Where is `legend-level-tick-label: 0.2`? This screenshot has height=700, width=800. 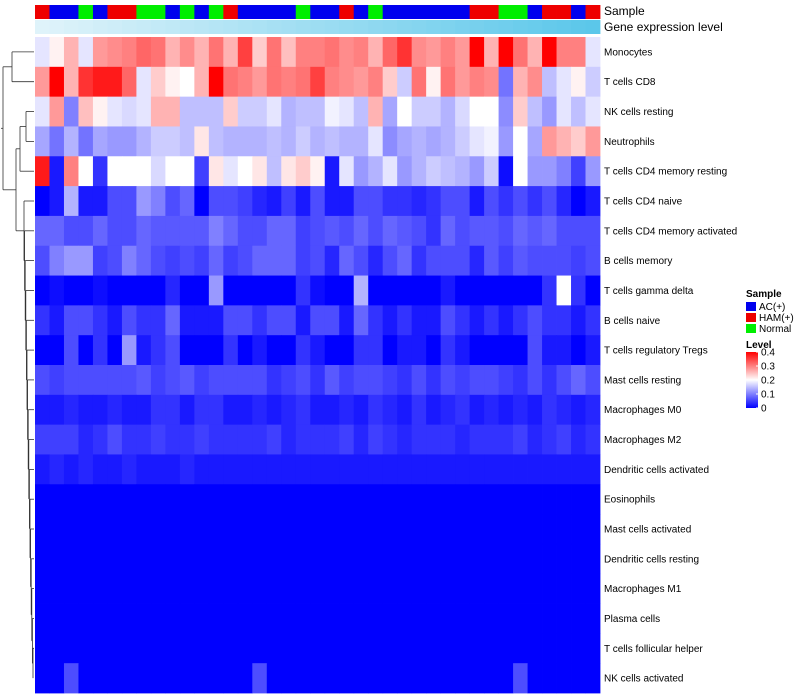 legend-level-tick-label: 0.2 is located at coordinates (768, 381).